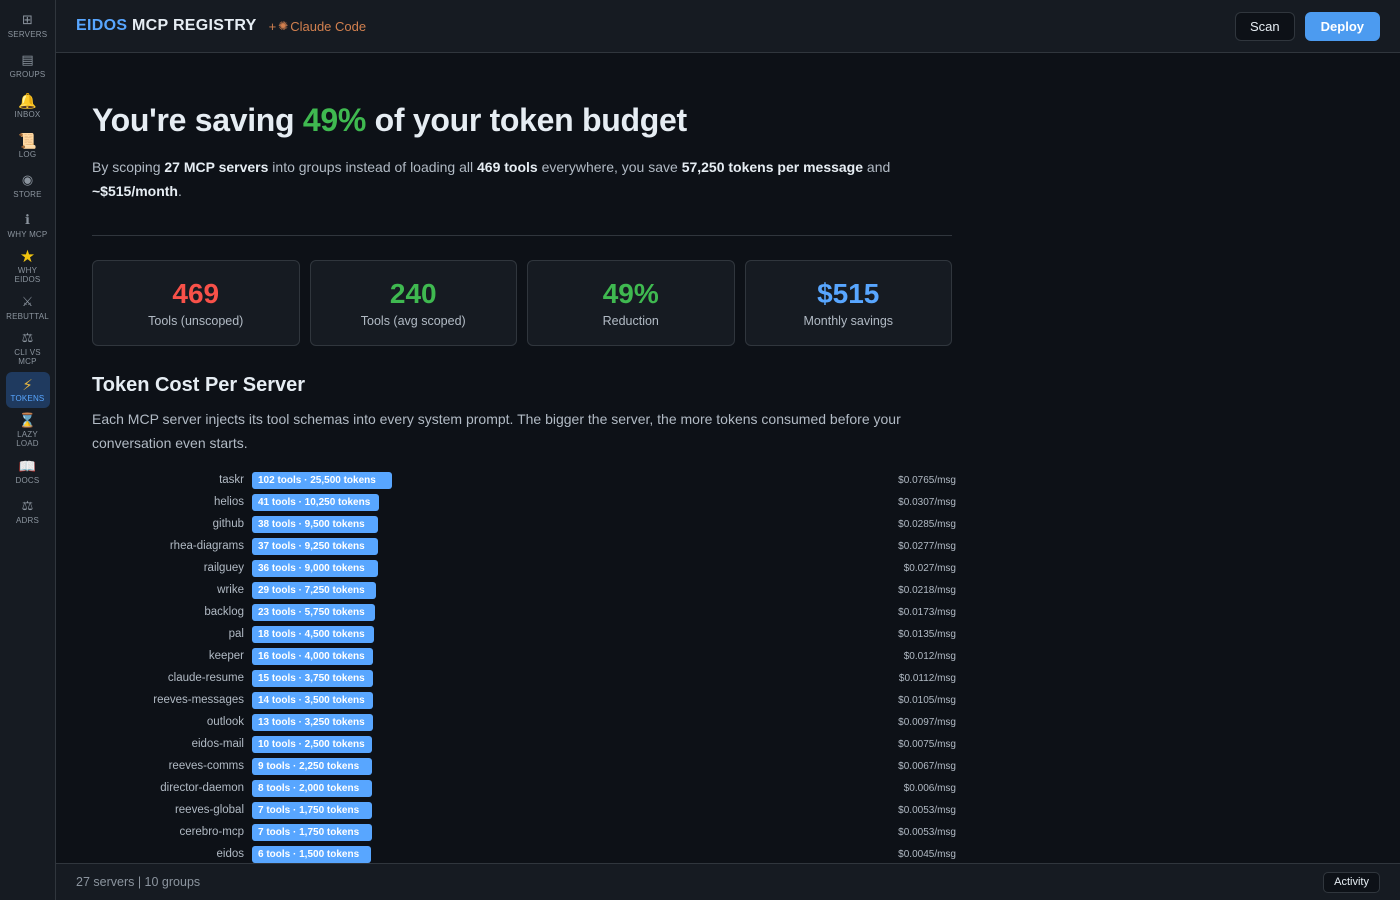  Describe the element at coordinates (27, 154) in the screenshot. I see `sidebar-item-label: LOG` at that location.